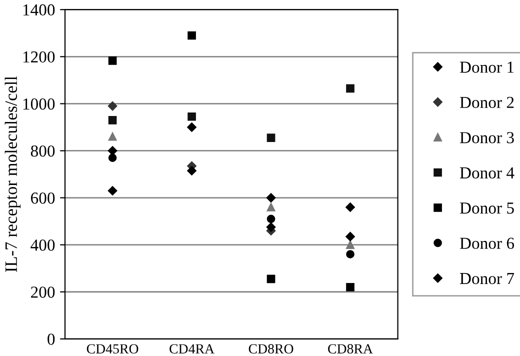 The width and height of the screenshot is (520, 356). I want to click on y-tick-label: 1000, so click(39, 104).